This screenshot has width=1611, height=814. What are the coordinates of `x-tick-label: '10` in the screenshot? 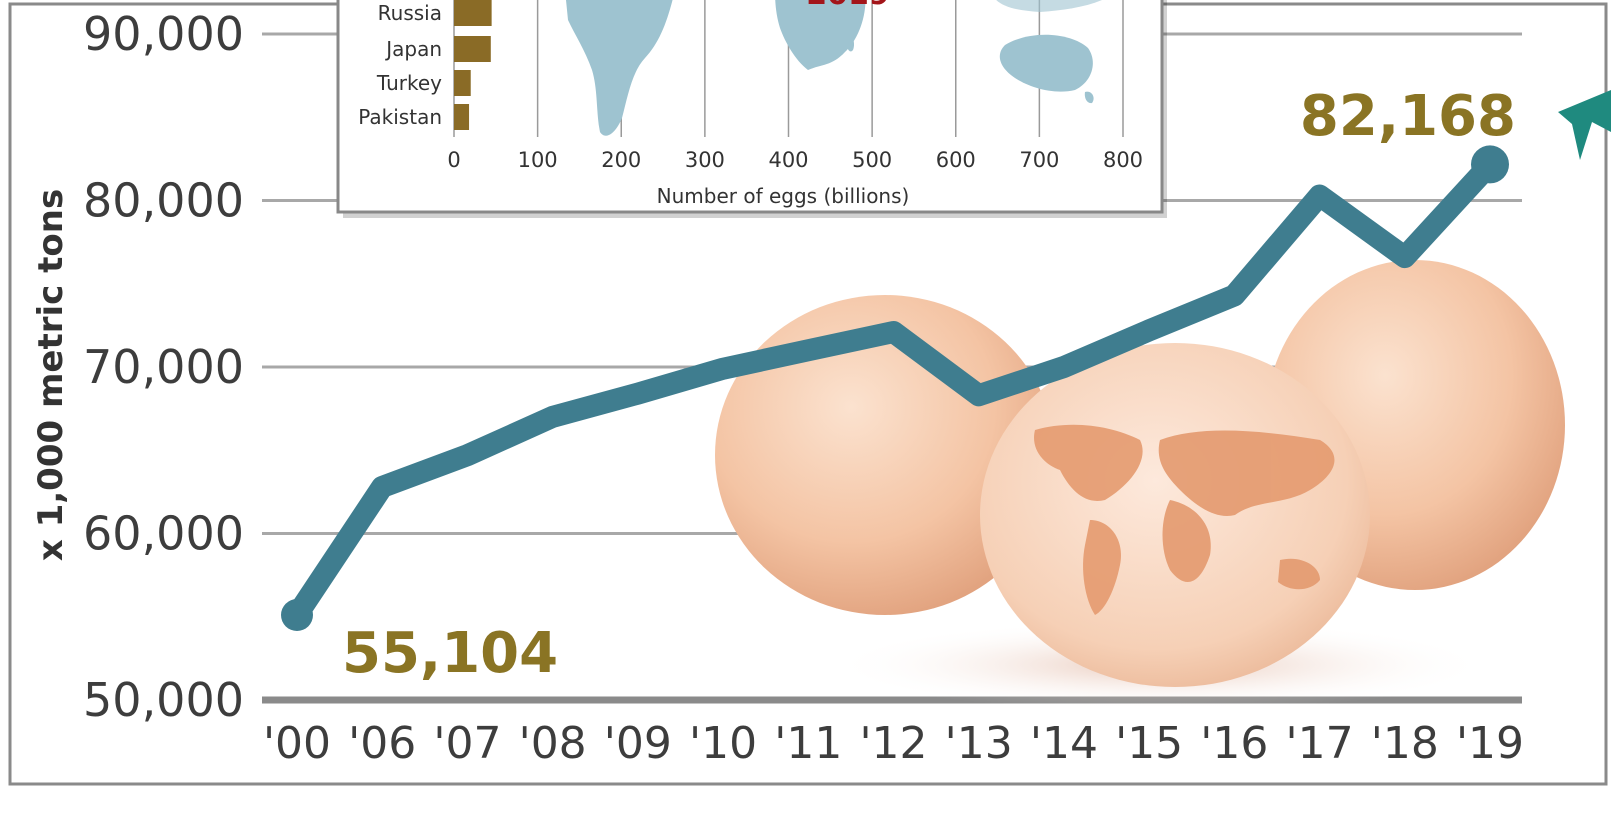 It's located at (723, 743).